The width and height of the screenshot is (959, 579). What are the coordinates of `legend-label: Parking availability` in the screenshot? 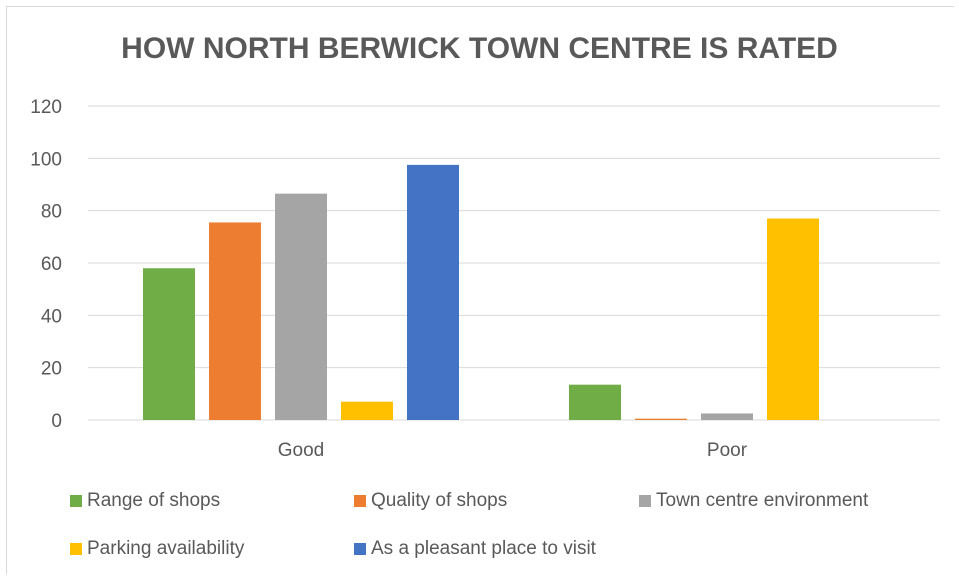 It's located at (166, 548).